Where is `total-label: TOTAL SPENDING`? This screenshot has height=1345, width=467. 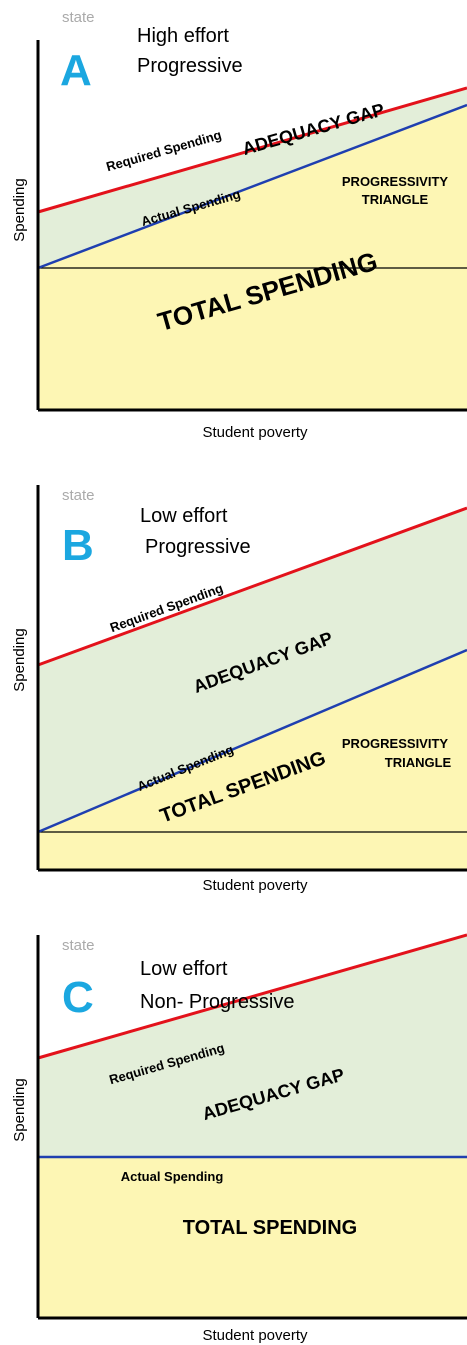
total-label: TOTAL SPENDING is located at coordinates (270, 1228).